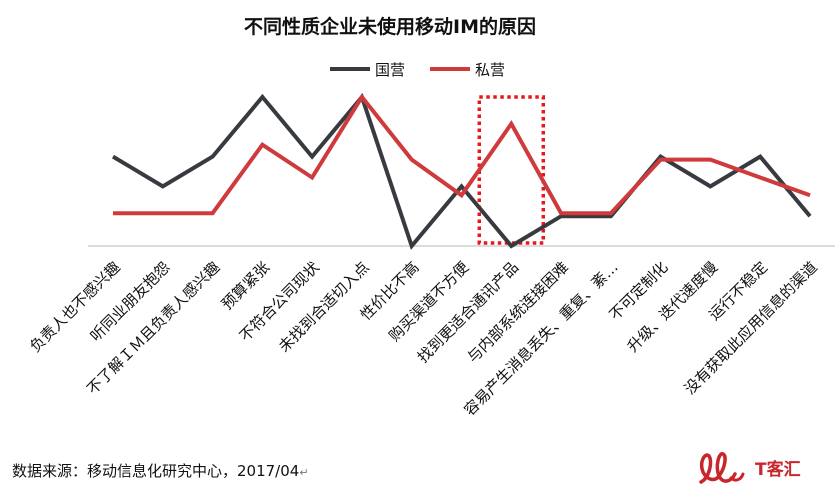 This screenshot has width=836, height=498. What do you see at coordinates (75, 307) in the screenshot?
I see `x-tick-label-1: 负责人也不感兴趣` at bounding box center [75, 307].